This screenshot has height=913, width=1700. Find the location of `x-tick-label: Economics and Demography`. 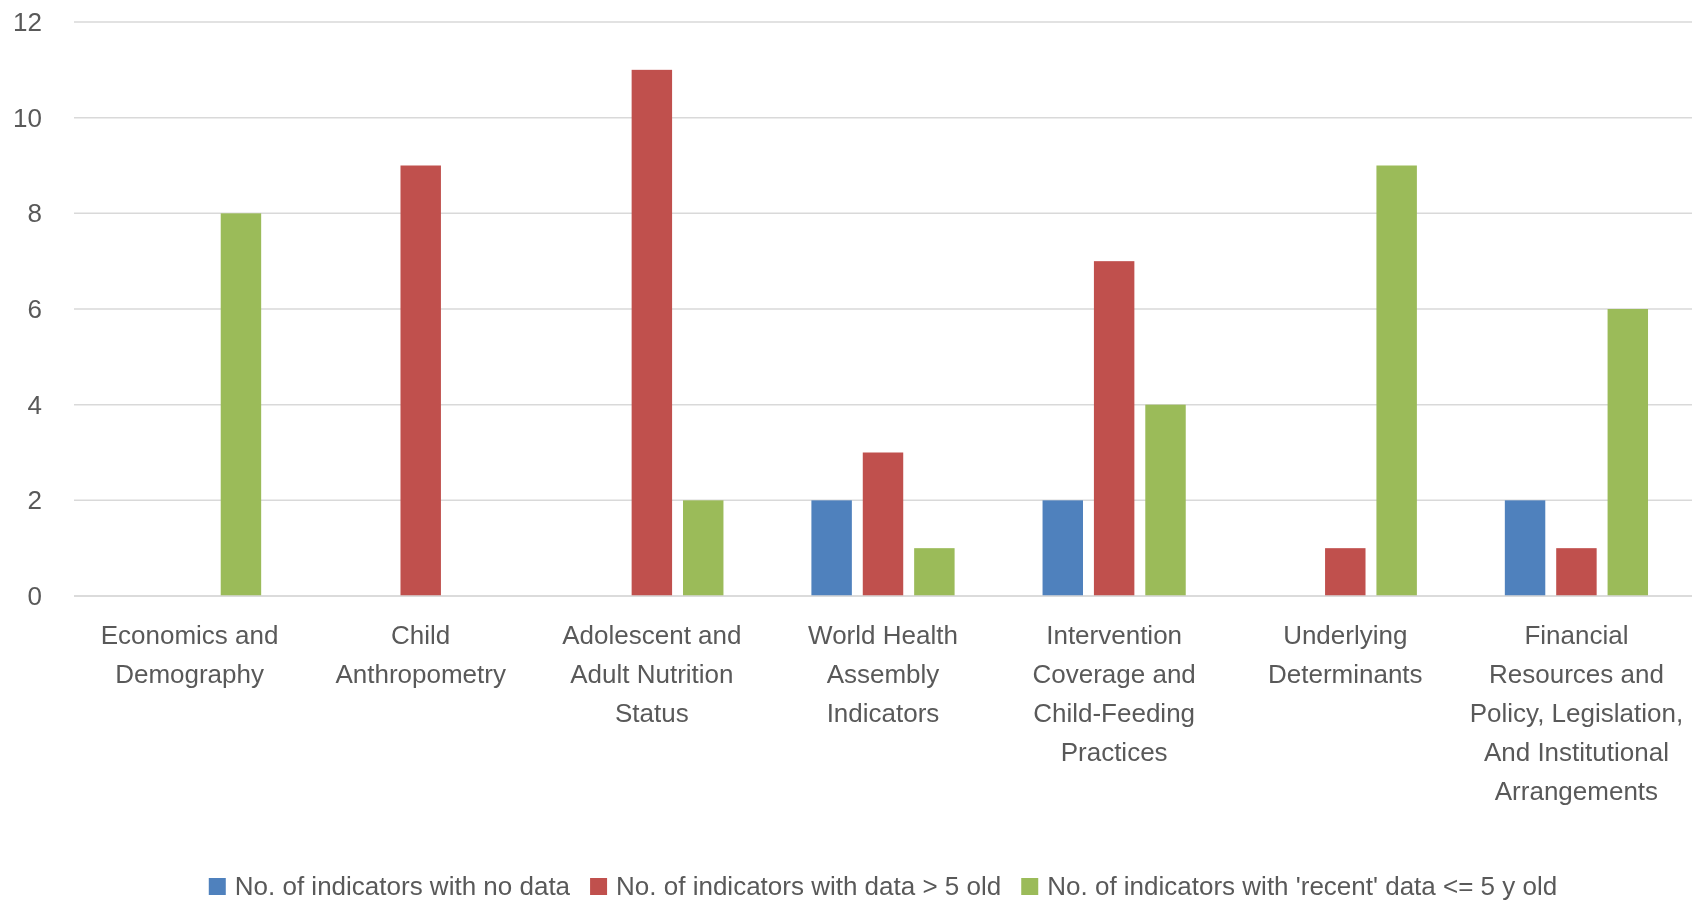

x-tick-label: Economics and Demography is located at coordinates (189, 654).